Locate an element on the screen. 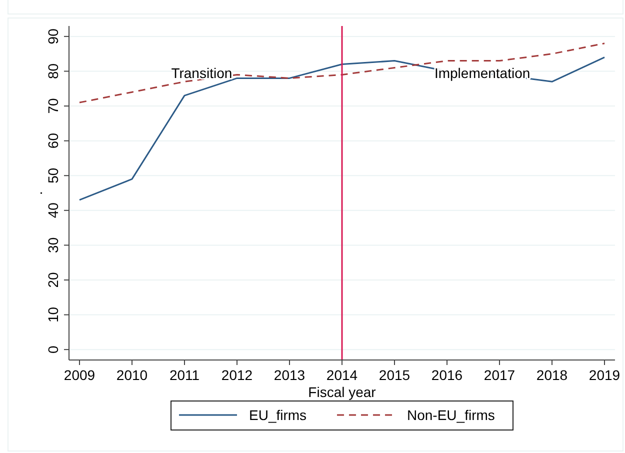 The width and height of the screenshot is (625, 453). y-tick-label: 30 is located at coordinates (53, 245).